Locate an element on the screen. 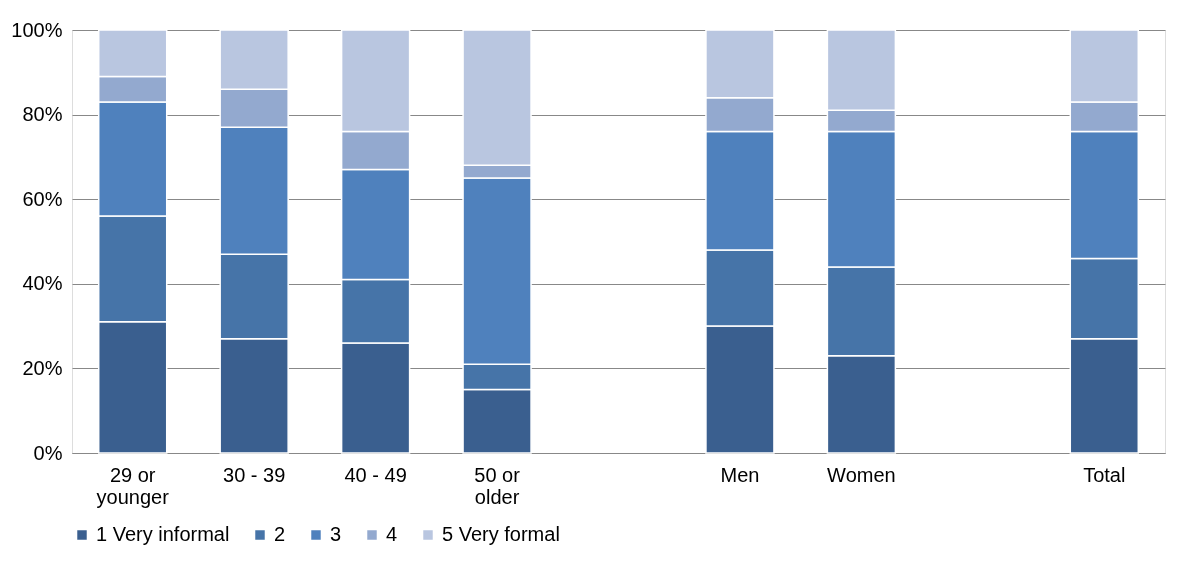 The height and width of the screenshot is (573, 1204). x-tick-label: Total is located at coordinates (1104, 474).